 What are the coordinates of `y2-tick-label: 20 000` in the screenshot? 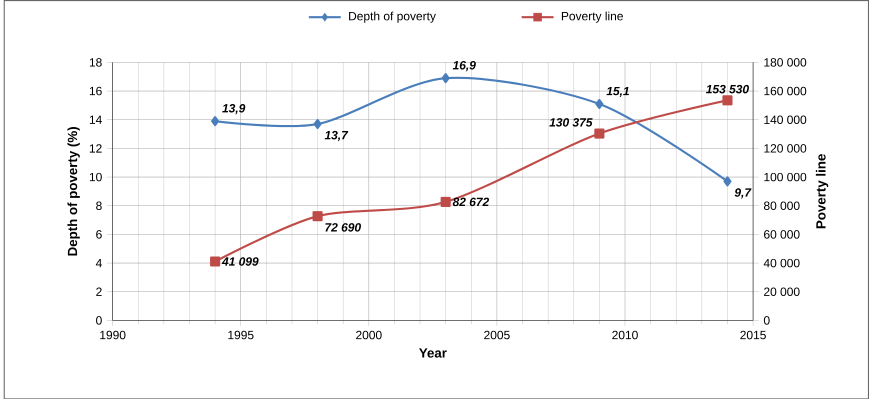 It's located at (782, 291).